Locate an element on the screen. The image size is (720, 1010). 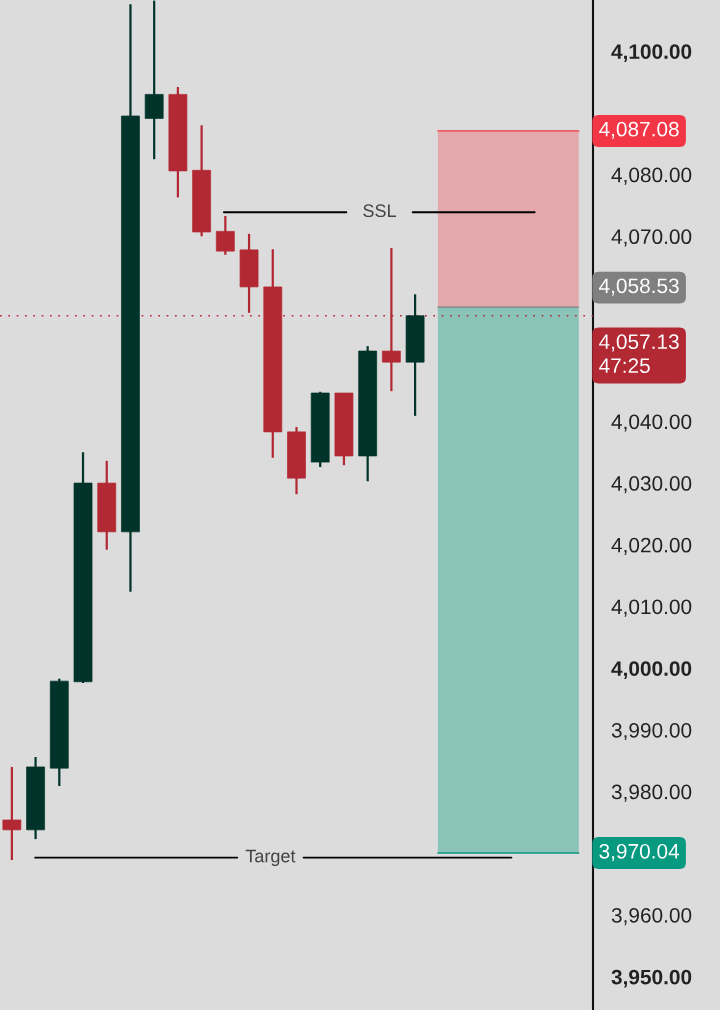
y-tick-label: 4,000.00 is located at coordinates (651, 670).